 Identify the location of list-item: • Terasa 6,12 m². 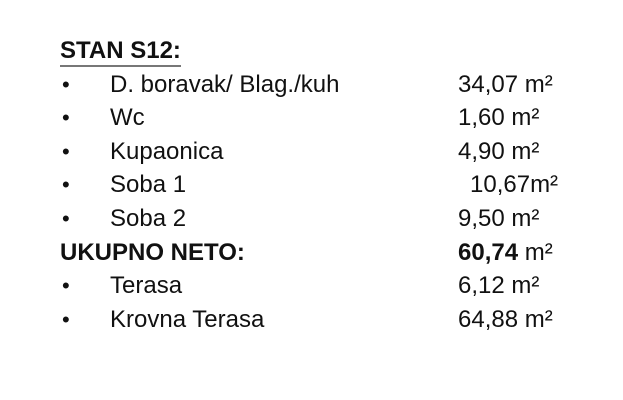
(330, 286).